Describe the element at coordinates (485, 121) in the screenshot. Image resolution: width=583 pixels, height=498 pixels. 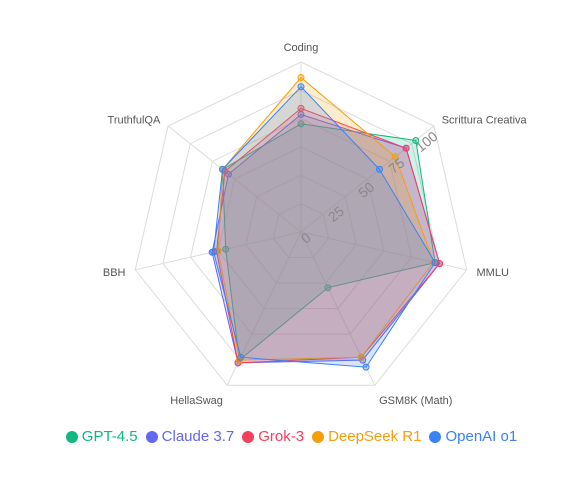
I see `axis-label-scrittura-creativa: Scrittura Creativa` at that location.